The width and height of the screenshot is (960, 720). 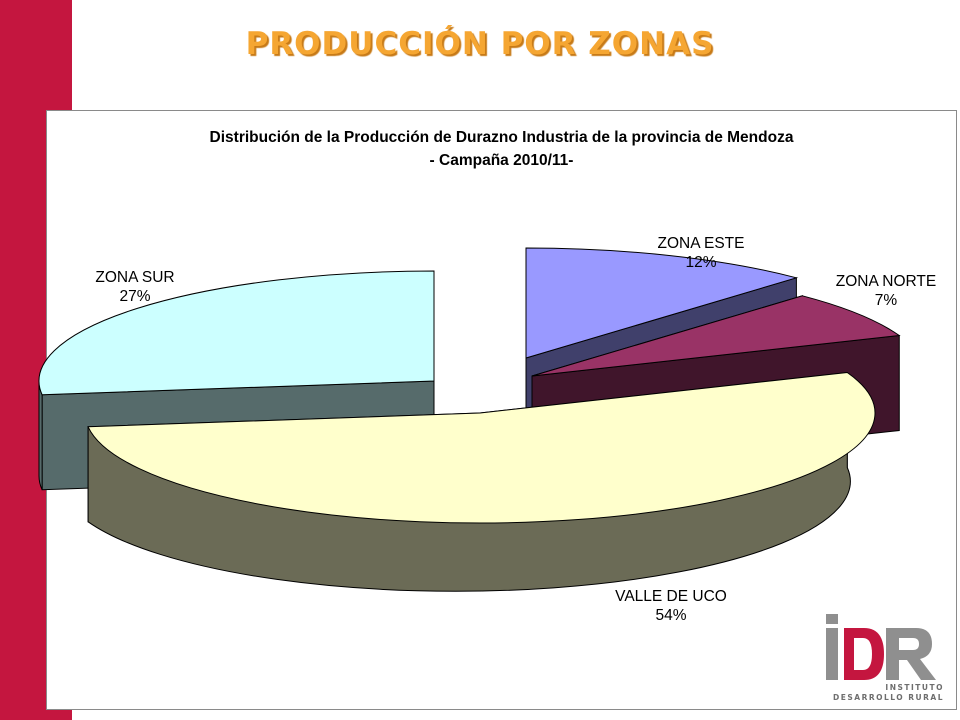 I want to click on slice-zona-sur, so click(x=236, y=333).